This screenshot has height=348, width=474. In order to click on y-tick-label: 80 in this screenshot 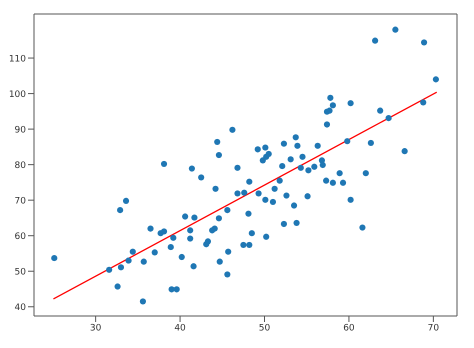, I will do `click(20, 165)`.